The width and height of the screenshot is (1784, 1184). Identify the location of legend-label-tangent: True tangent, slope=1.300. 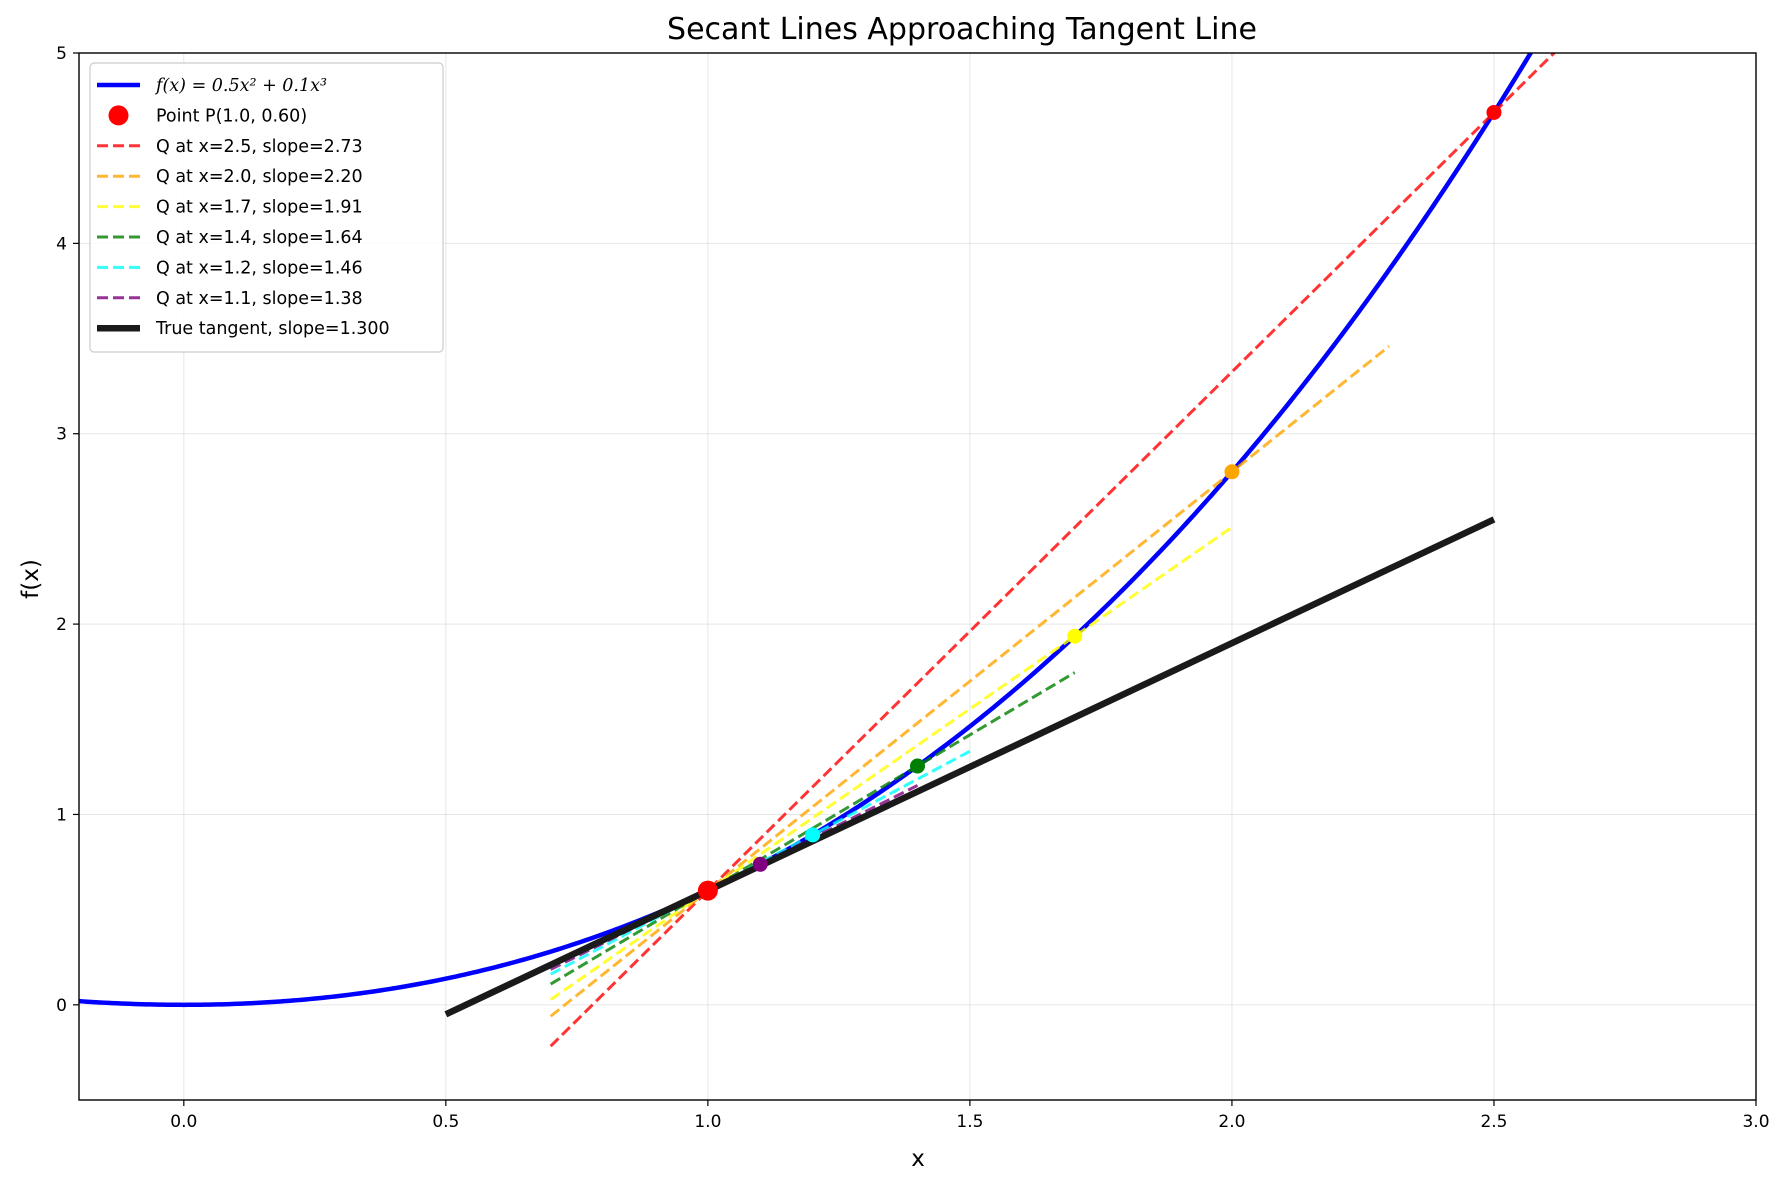
(272, 329).